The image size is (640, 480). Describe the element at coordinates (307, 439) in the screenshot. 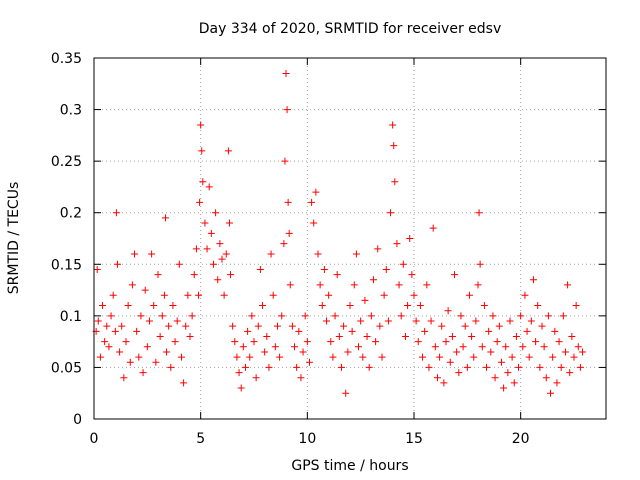

I see `x-tick-label: 10` at that location.